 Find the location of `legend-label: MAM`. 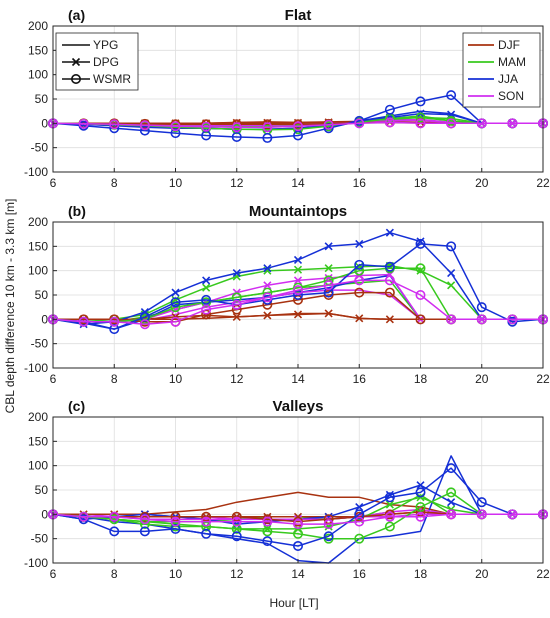

legend-label: MAM is located at coordinates (512, 62).